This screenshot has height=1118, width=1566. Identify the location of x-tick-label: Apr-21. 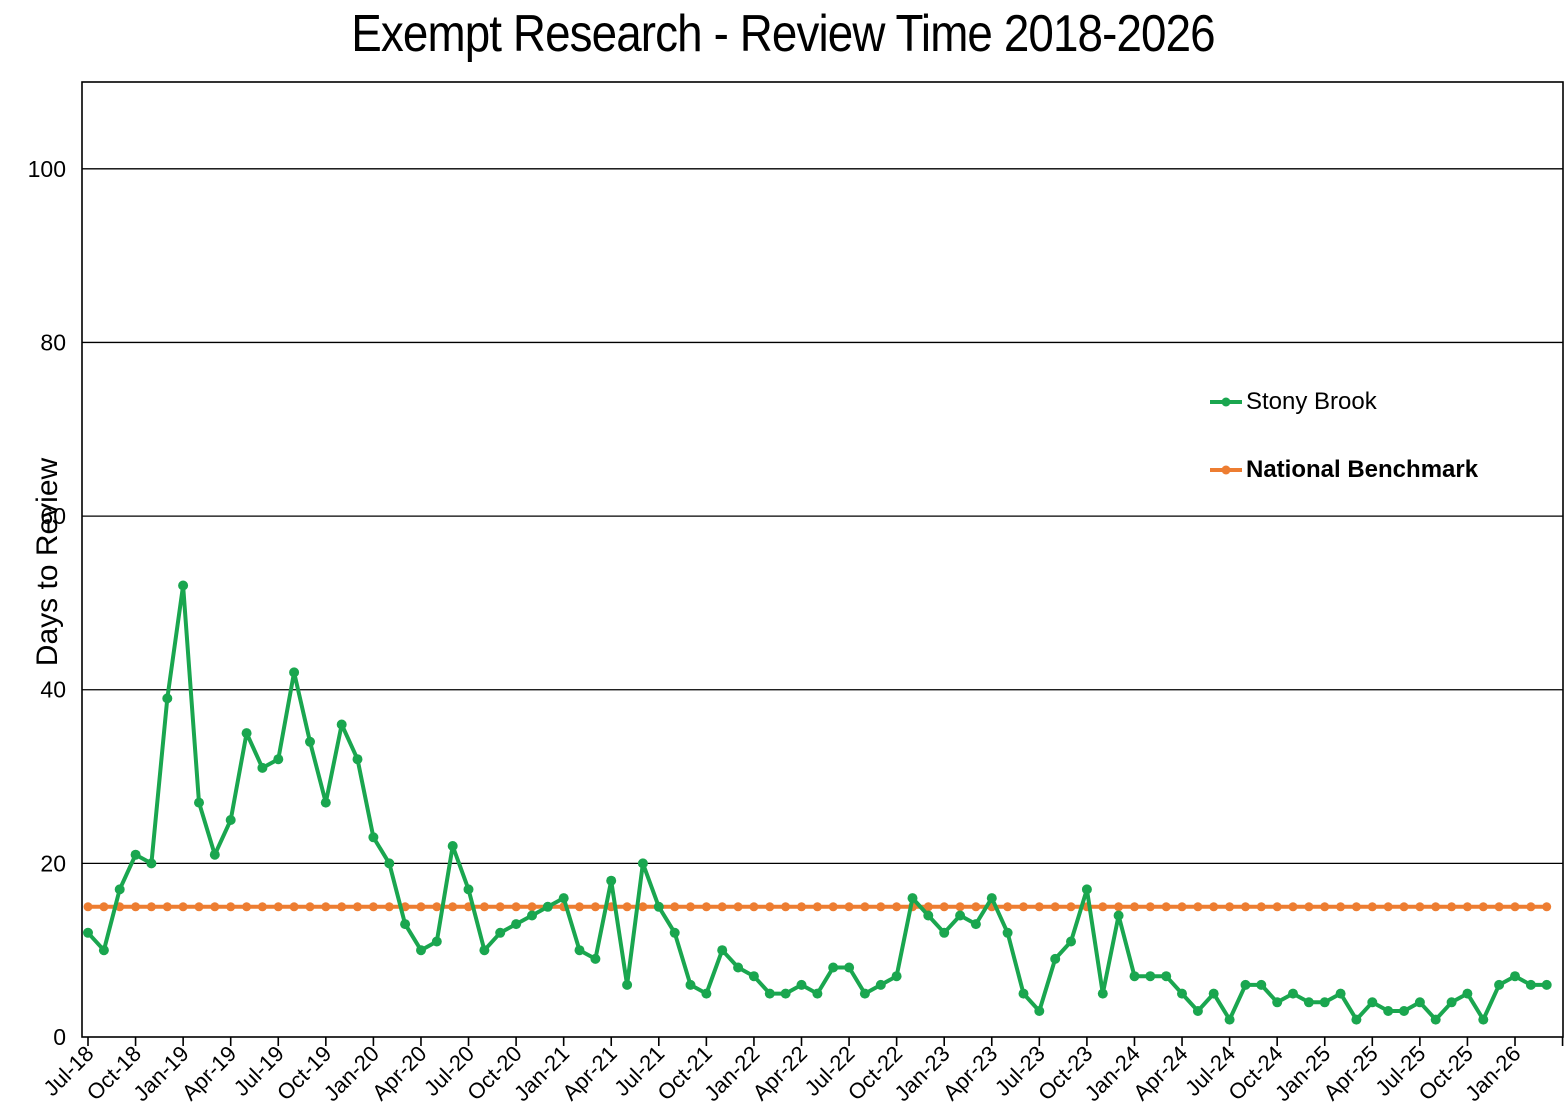
(589, 1073).